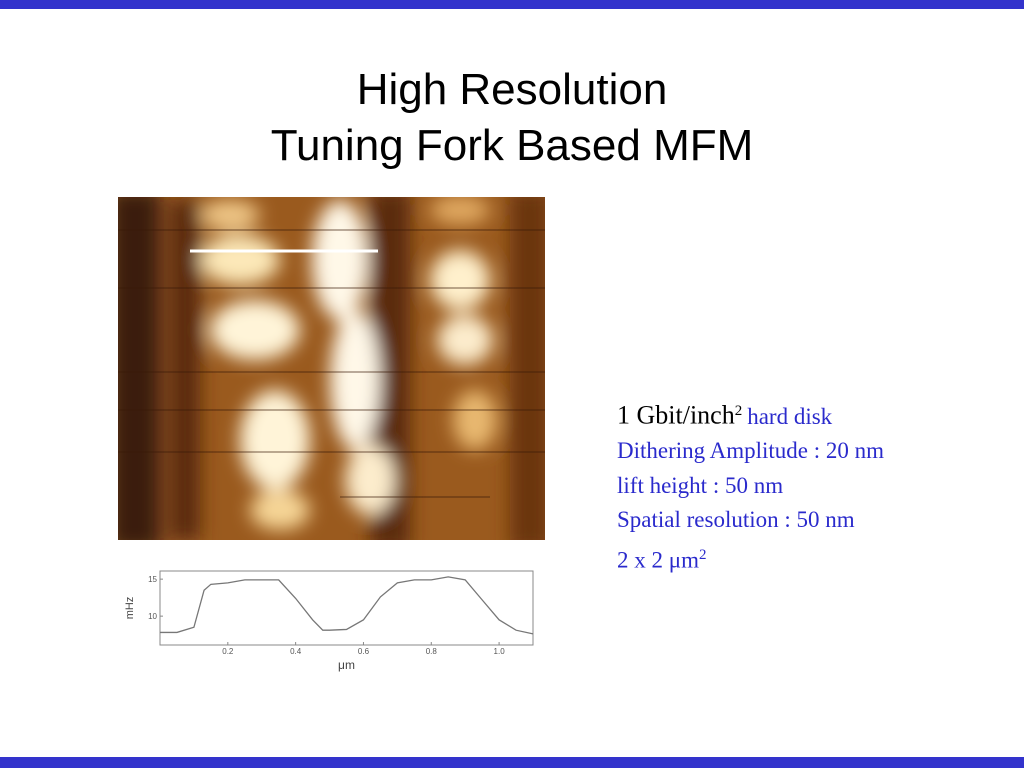 This screenshot has width=1024, height=768. Describe the element at coordinates (750, 558) in the screenshot. I see `note-line: 2 x 2 μm2` at that location.